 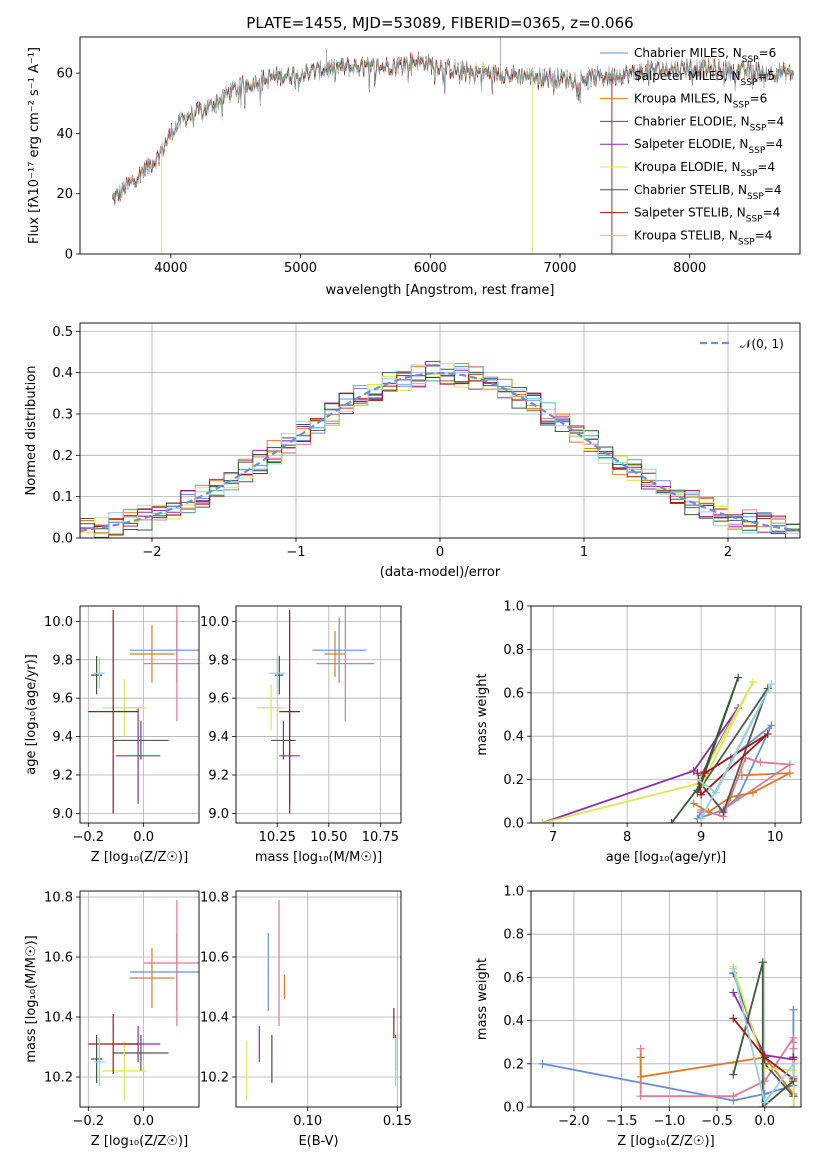 I want to click on legend-entry: Chabrier ELODIE, NSSP=4, so click(x=709, y=123).